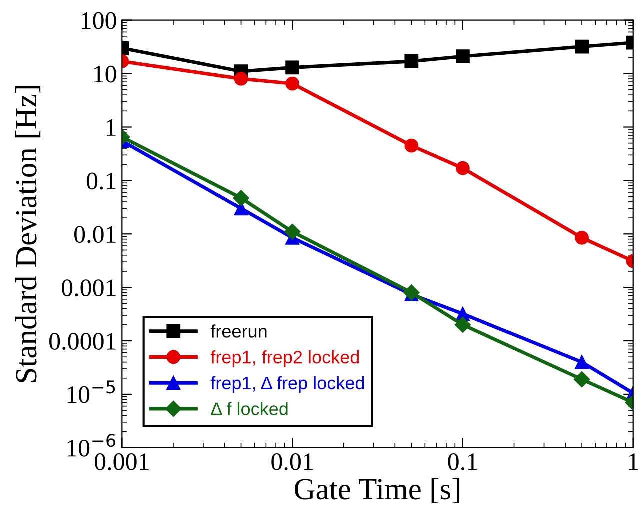  Describe the element at coordinates (99, 21) in the screenshot. I see `y-tick-label: 100` at that location.